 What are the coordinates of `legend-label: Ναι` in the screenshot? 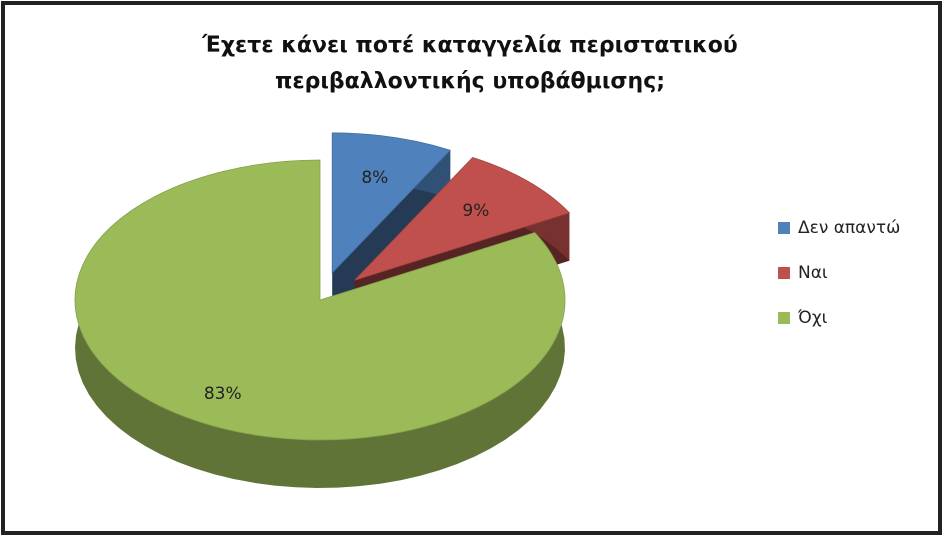 It's located at (813, 273).